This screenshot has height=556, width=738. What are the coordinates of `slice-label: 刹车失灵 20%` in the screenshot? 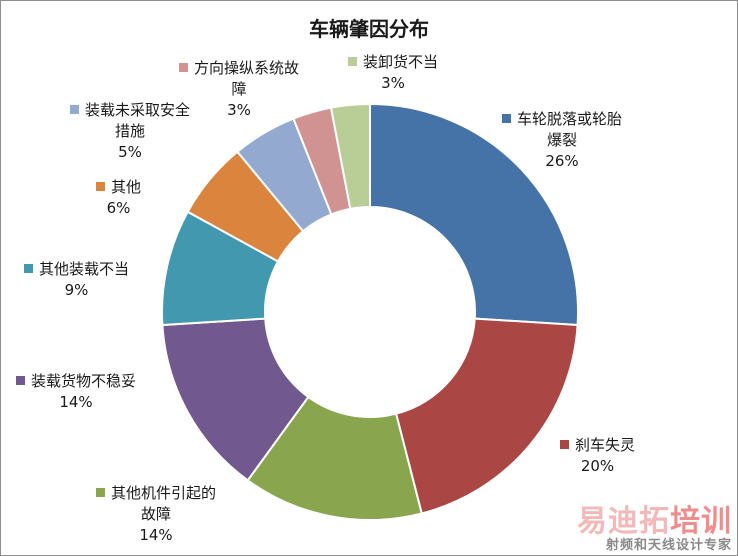 It's located at (597, 455).